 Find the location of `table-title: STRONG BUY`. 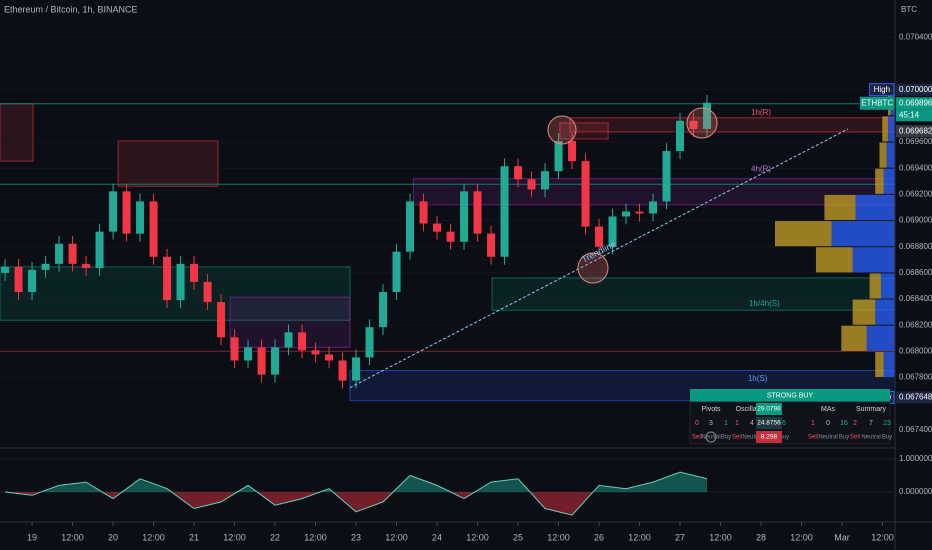

table-title: STRONG BUY is located at coordinates (790, 395).